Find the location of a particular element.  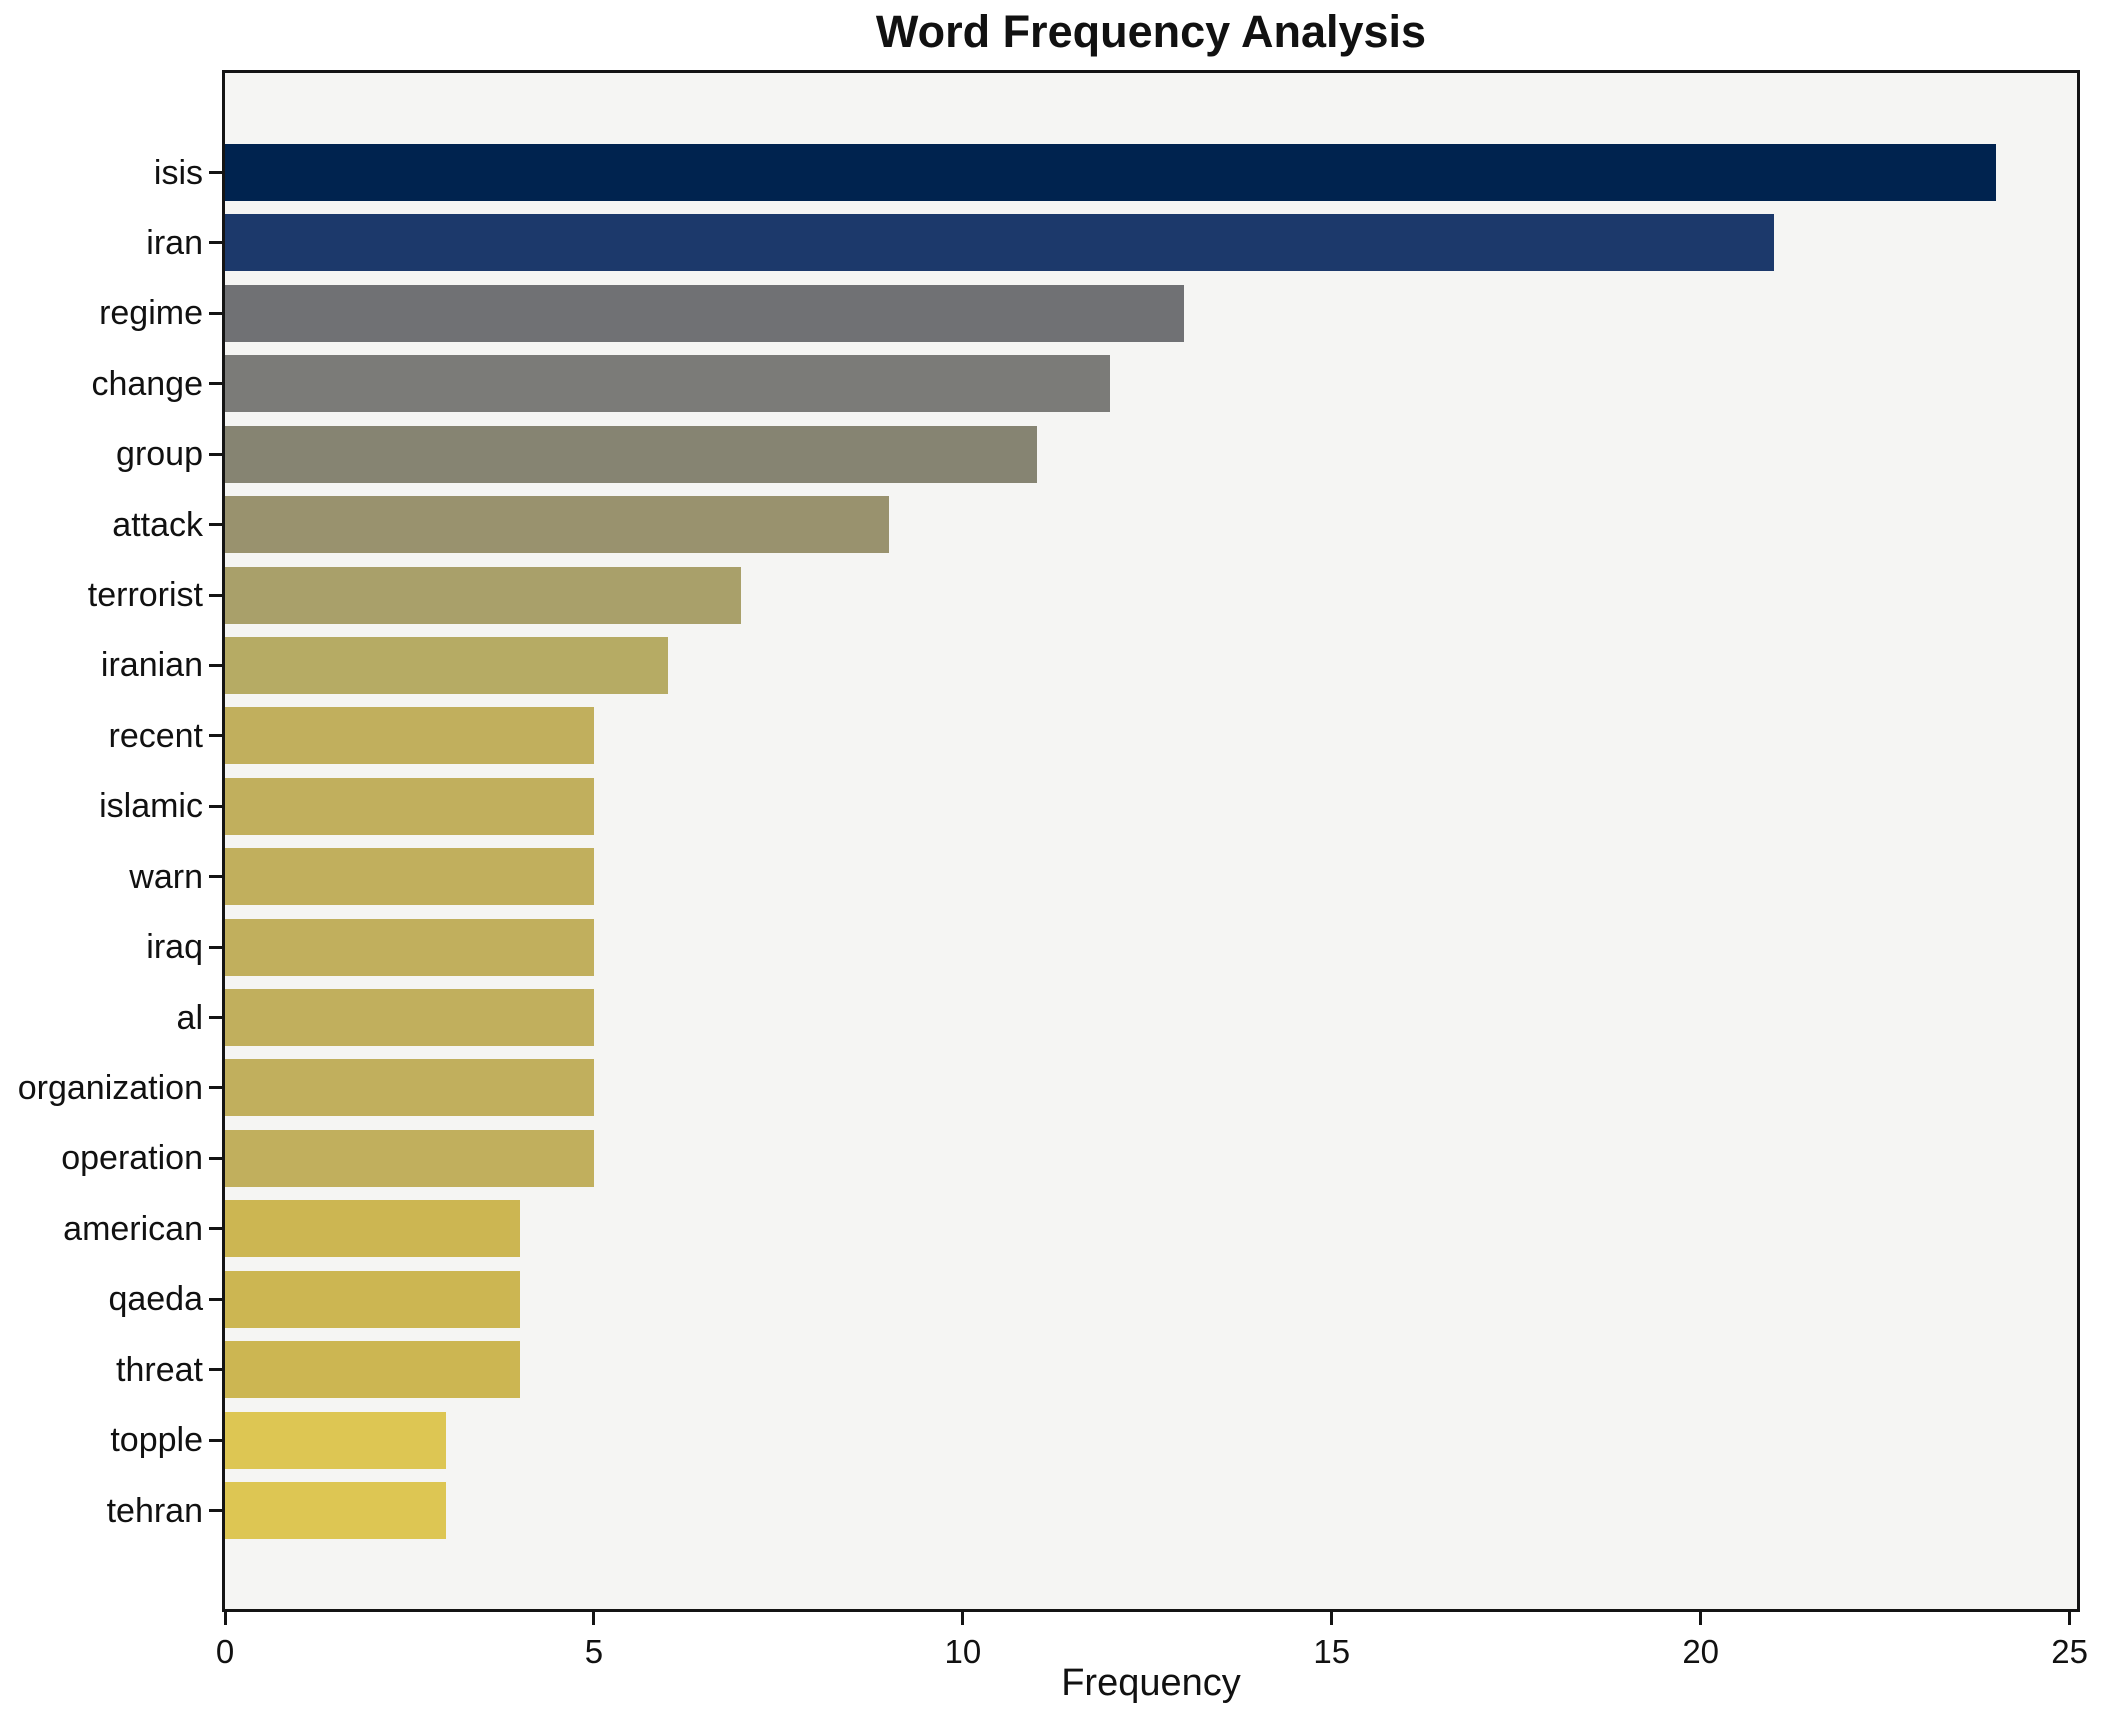

y-tick-mark-islamic is located at coordinates (215, 806).